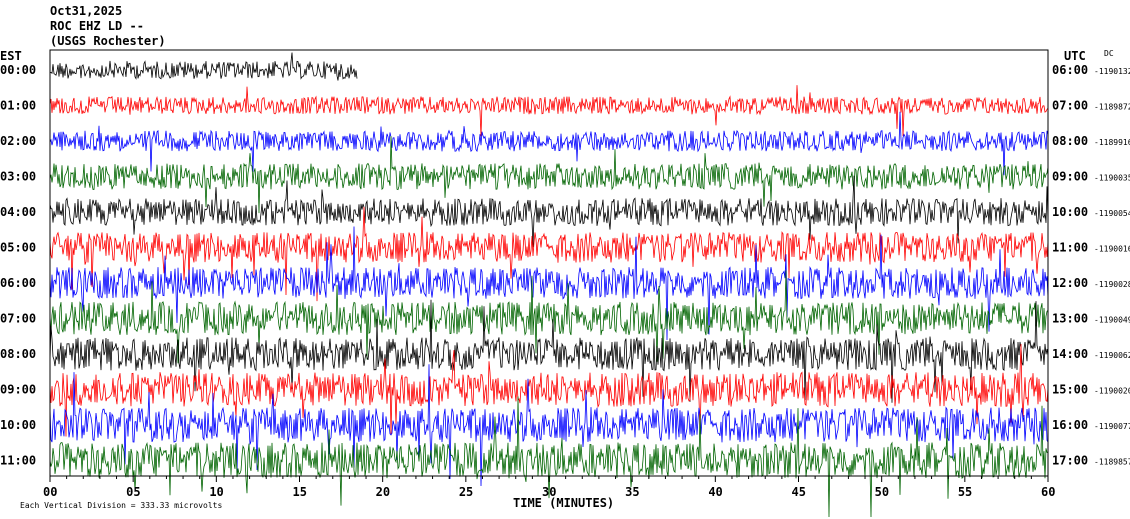  I want to click on dc-offset-label: -1190028, so click(1112, 284).